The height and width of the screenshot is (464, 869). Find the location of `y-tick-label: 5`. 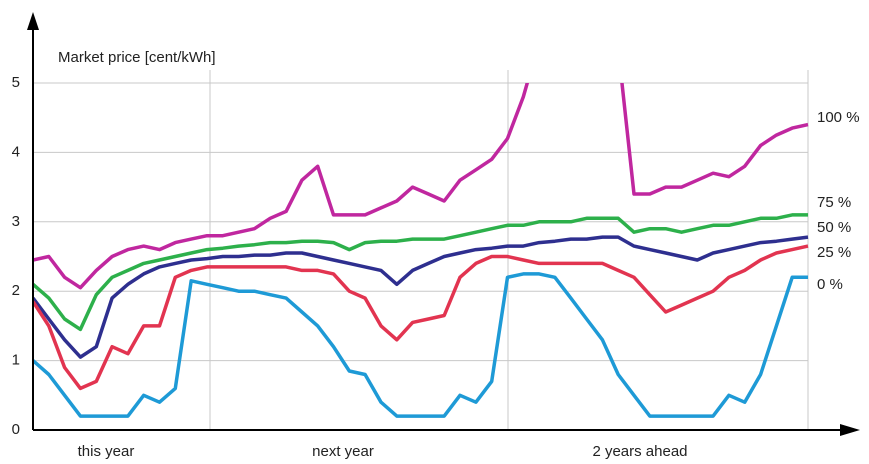

y-tick-label: 5 is located at coordinates (16, 82).